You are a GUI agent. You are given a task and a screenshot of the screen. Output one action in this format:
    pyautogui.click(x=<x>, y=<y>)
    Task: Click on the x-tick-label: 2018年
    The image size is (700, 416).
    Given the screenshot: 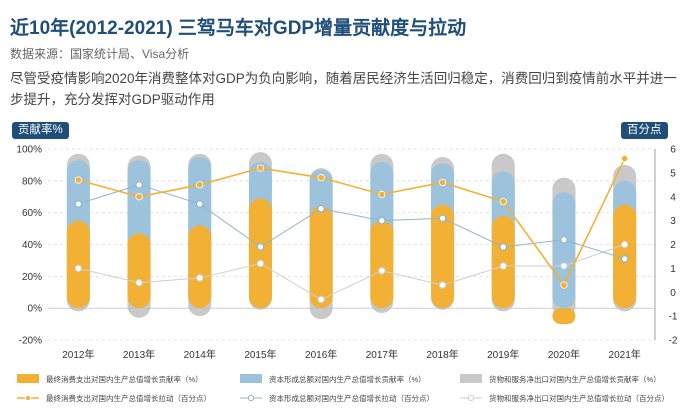 What is the action you would take?
    pyautogui.click(x=442, y=354)
    